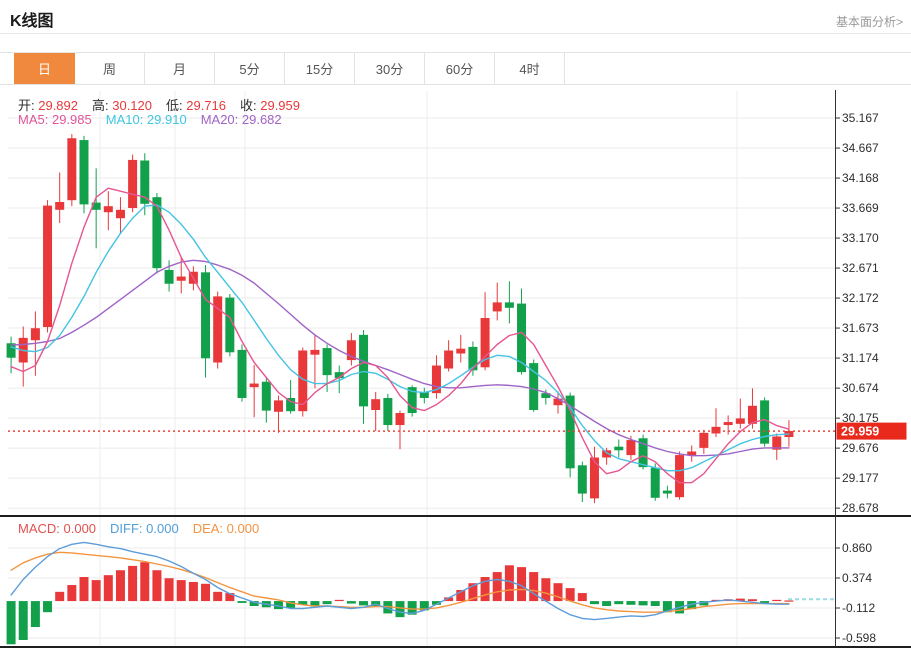 Image resolution: width=911 pixels, height=649 pixels. What do you see at coordinates (860, 508) in the screenshot?
I see `price-tick-label: 28.678` at bounding box center [860, 508].